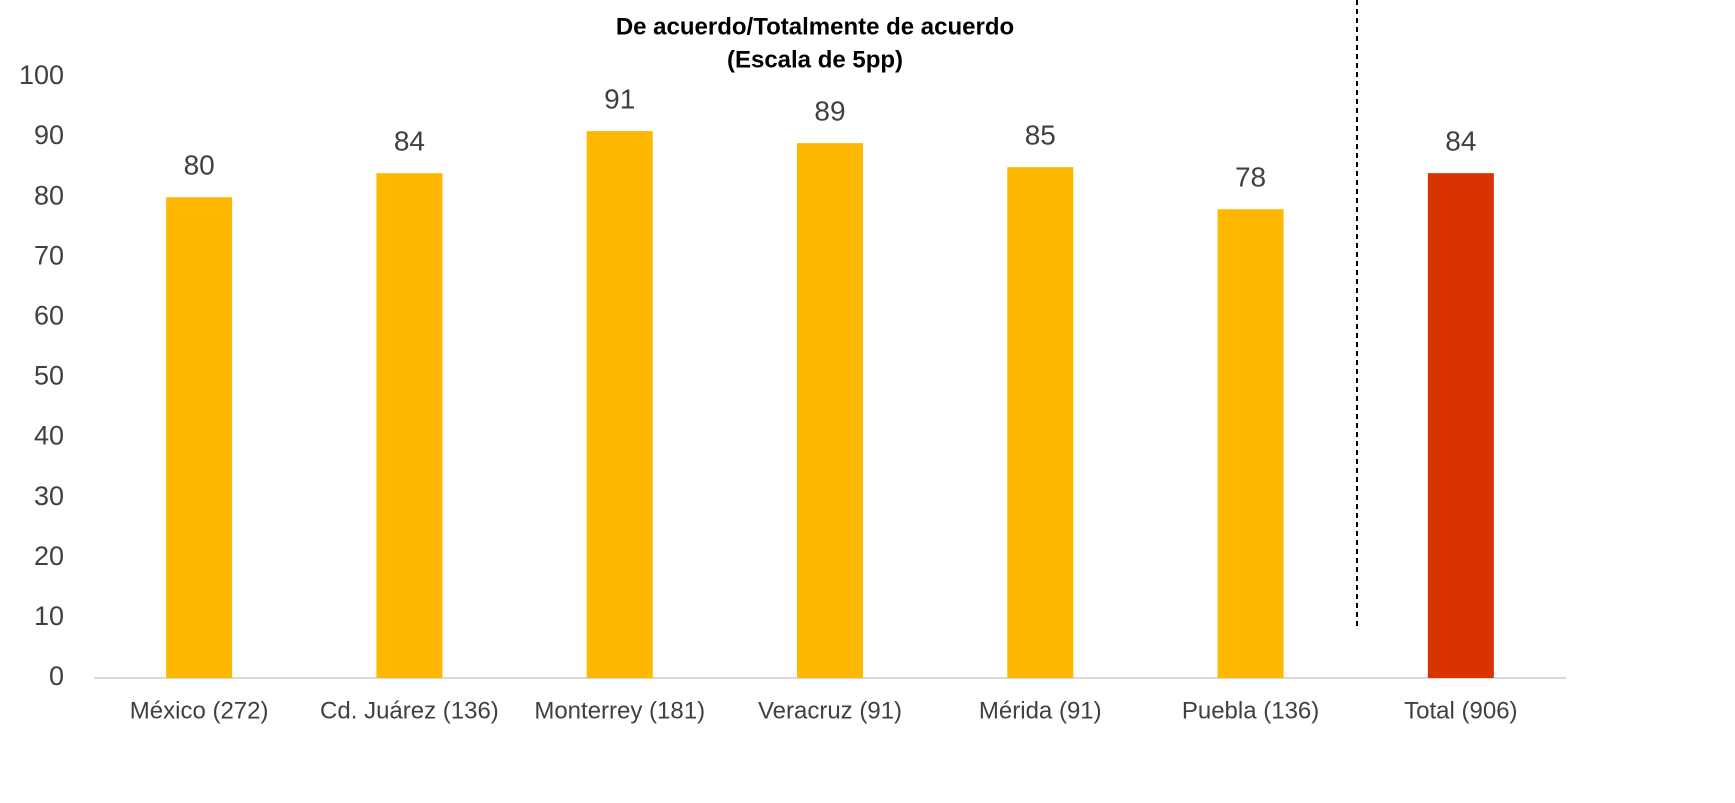 This screenshot has width=1735, height=803. I want to click on y-tick-label: 60, so click(49, 316).